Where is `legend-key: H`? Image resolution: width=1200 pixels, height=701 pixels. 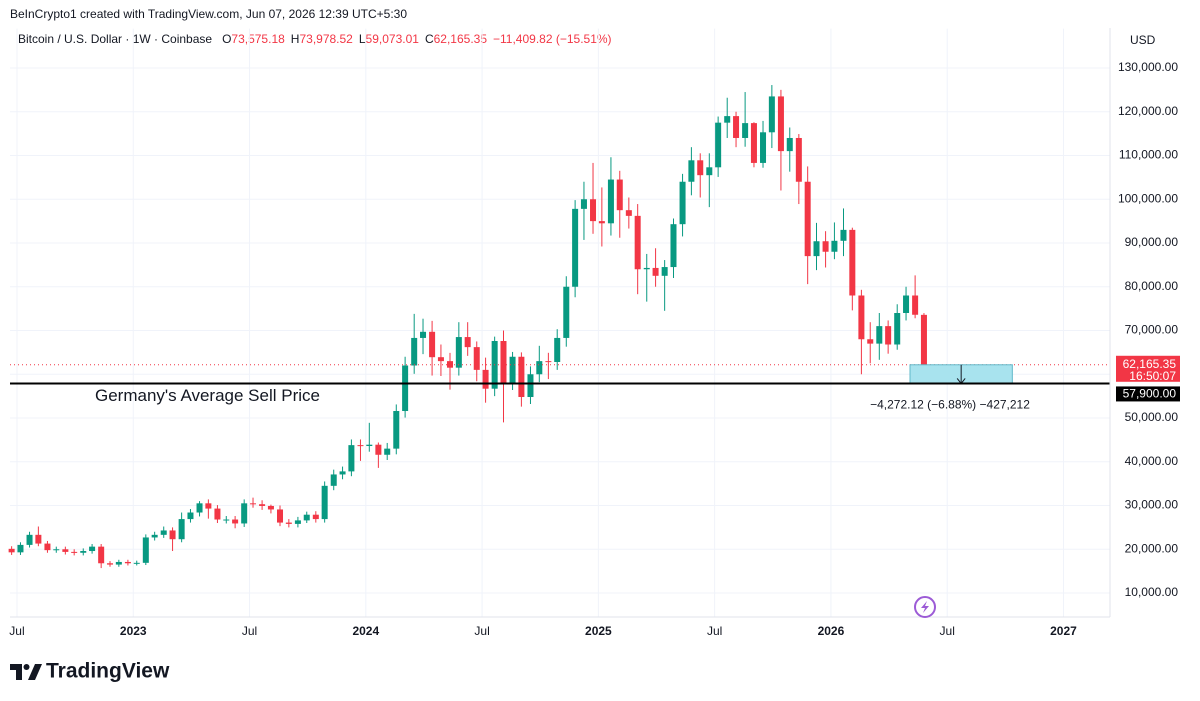 legend-key: H is located at coordinates (295, 39).